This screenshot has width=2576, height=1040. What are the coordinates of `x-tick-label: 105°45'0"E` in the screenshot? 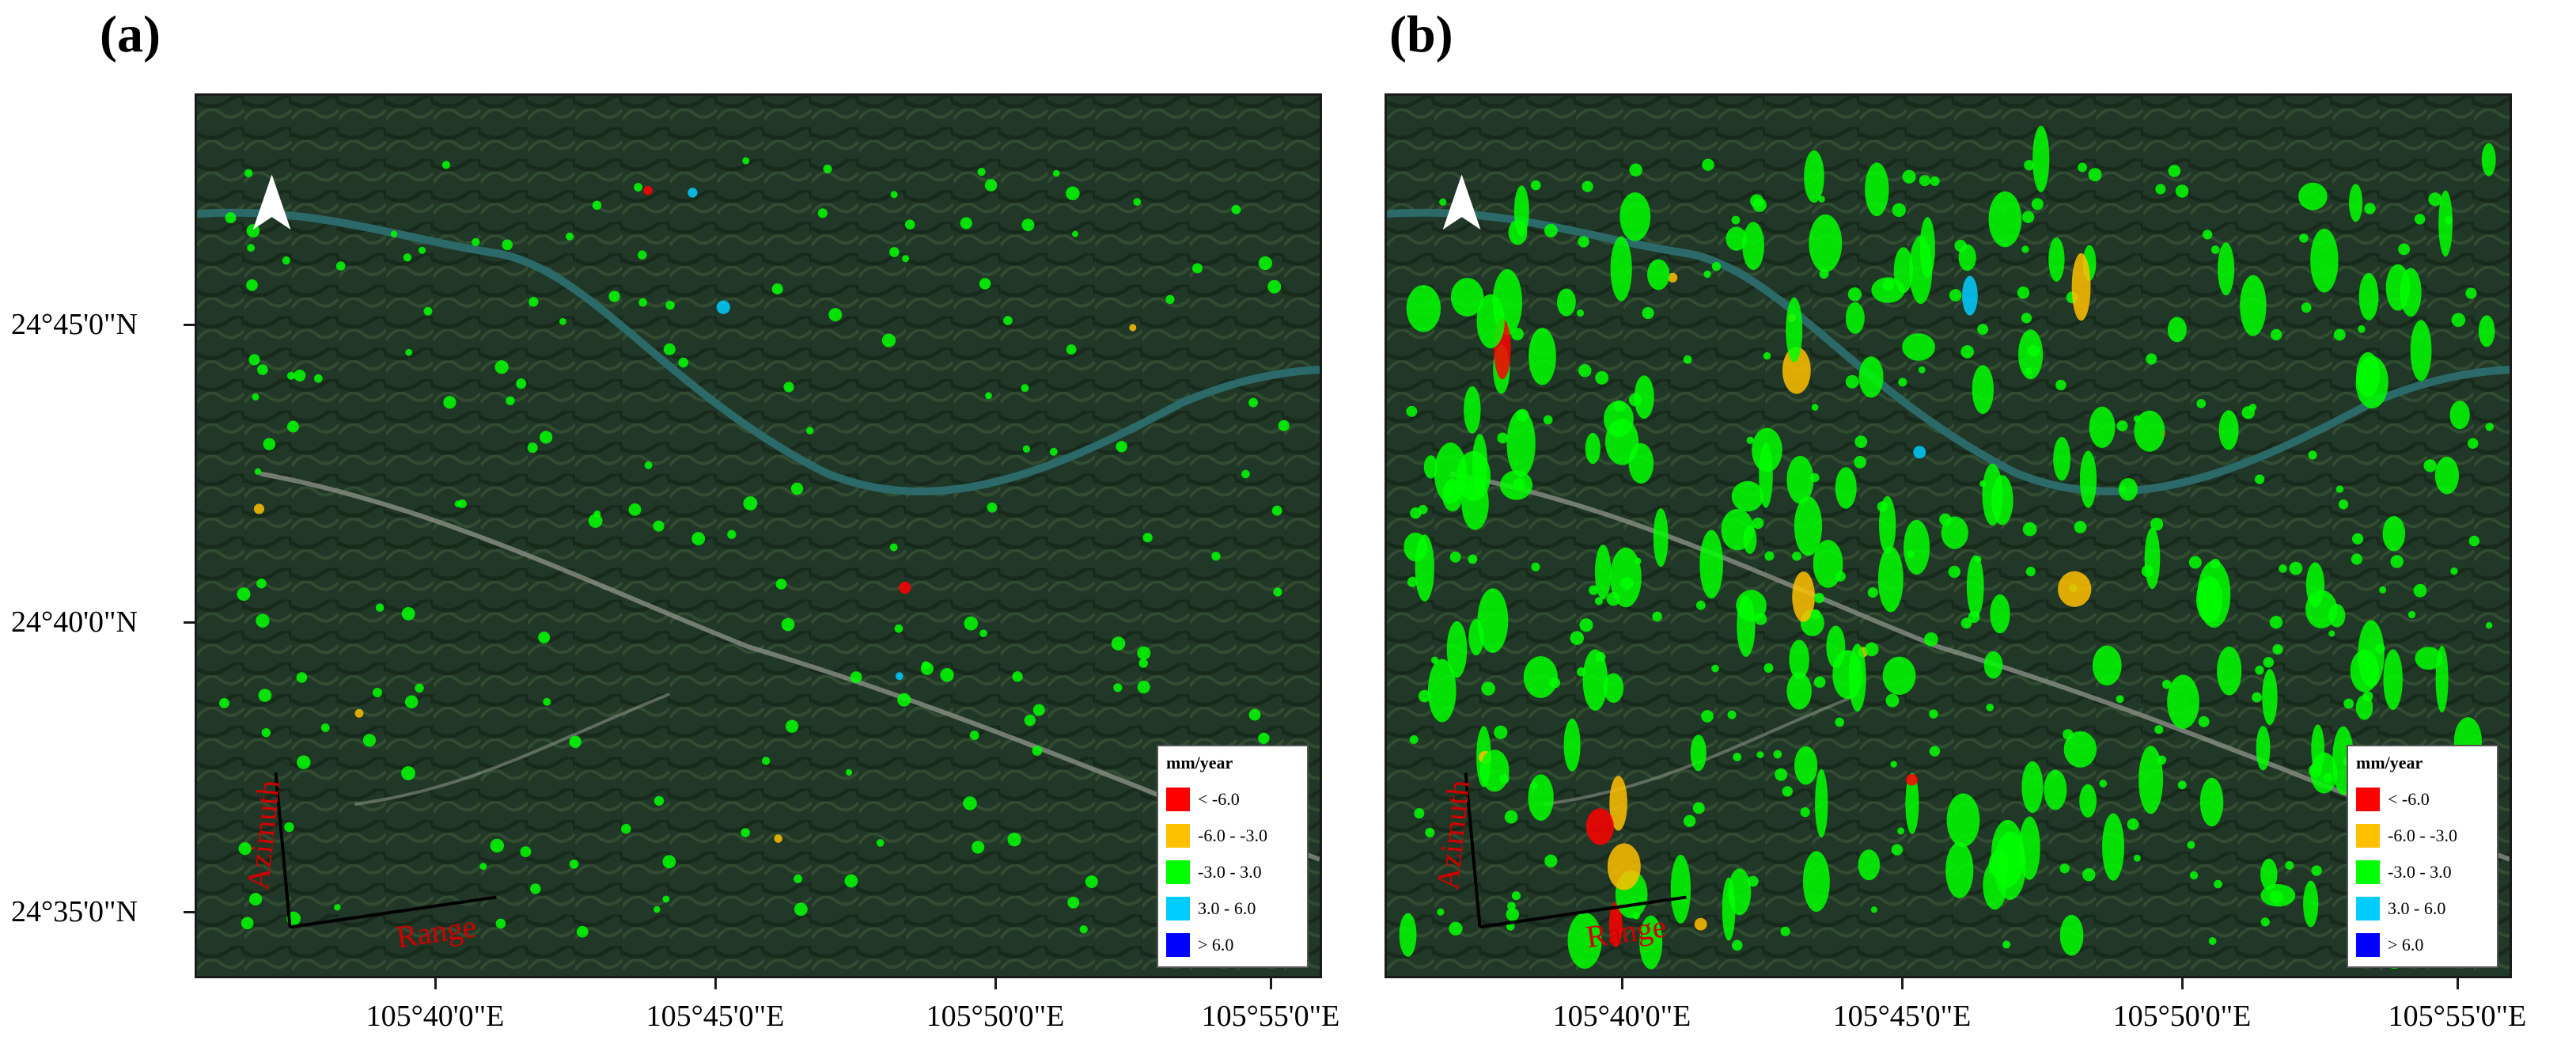 It's located at (715, 1016).